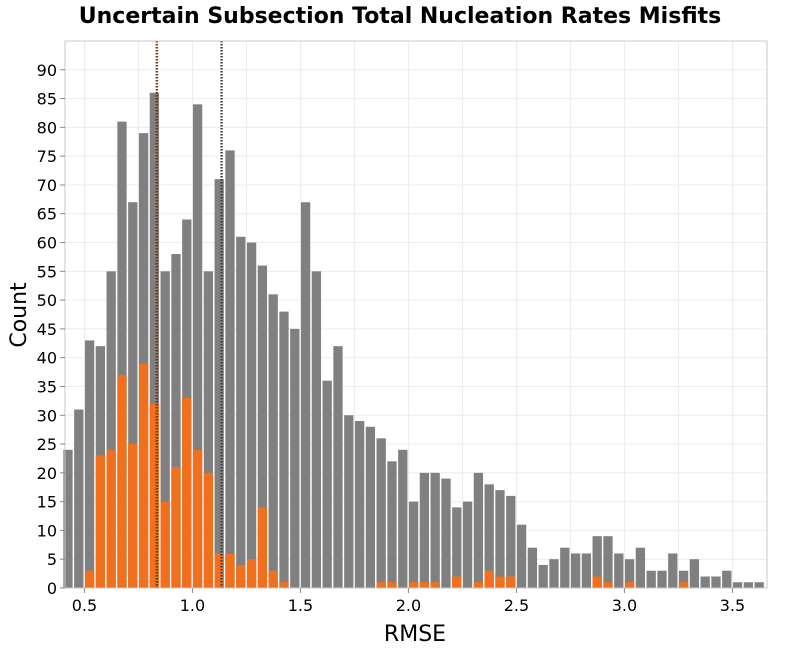 This screenshot has width=800, height=650. What do you see at coordinates (47, 243) in the screenshot?
I see `y-tick-label: 60` at bounding box center [47, 243].